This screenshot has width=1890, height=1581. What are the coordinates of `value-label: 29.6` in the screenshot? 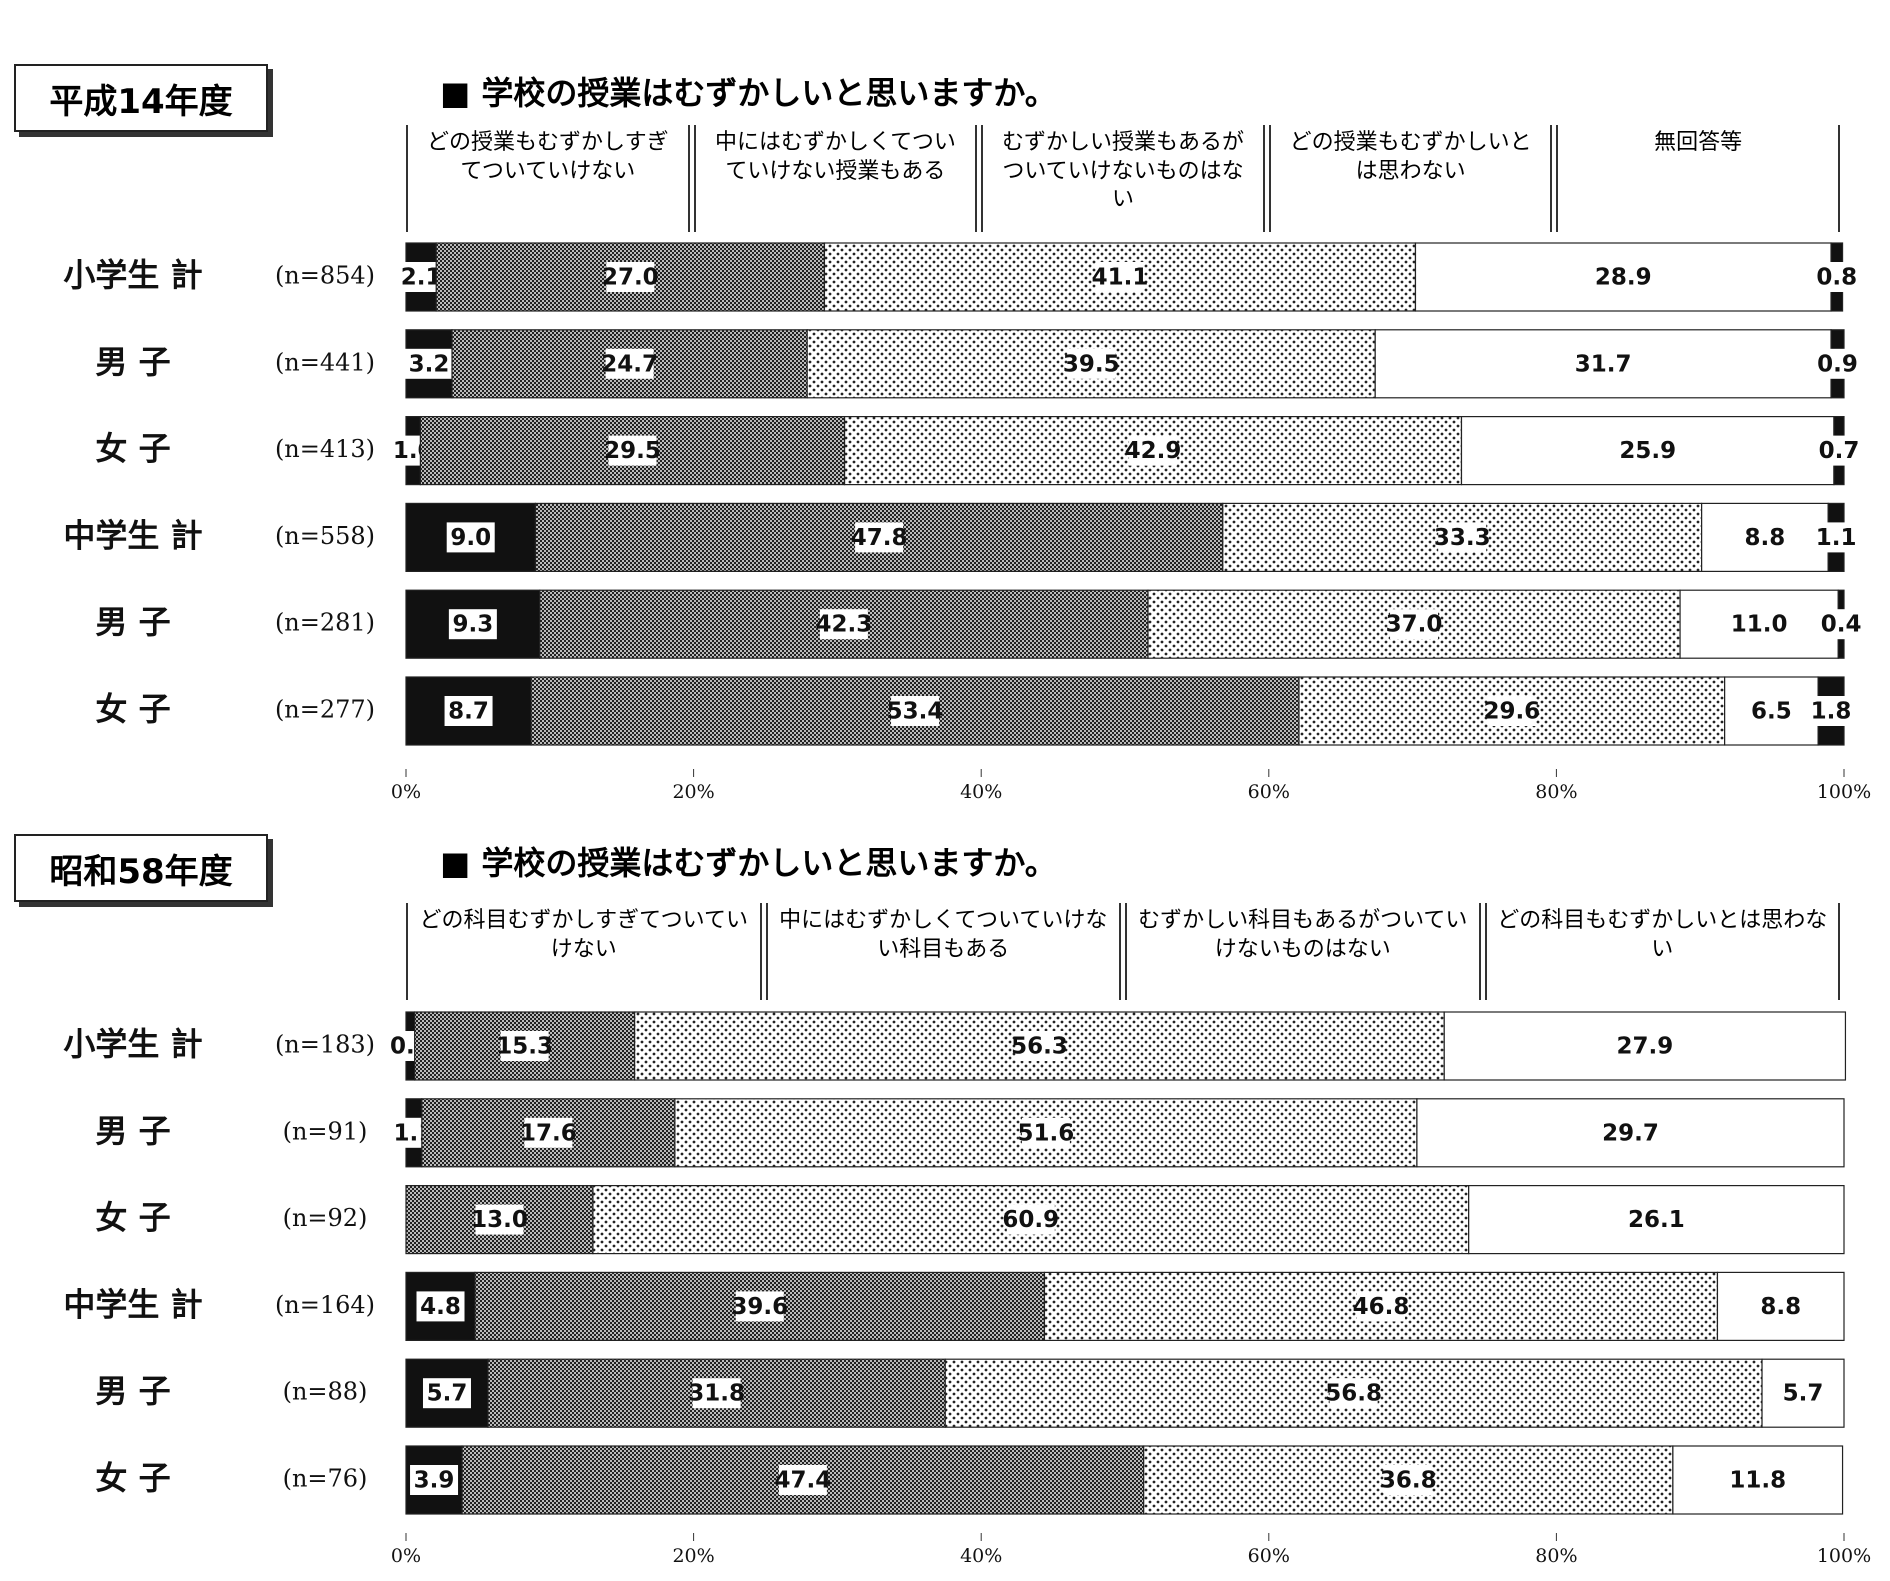 It's located at (1511, 712).